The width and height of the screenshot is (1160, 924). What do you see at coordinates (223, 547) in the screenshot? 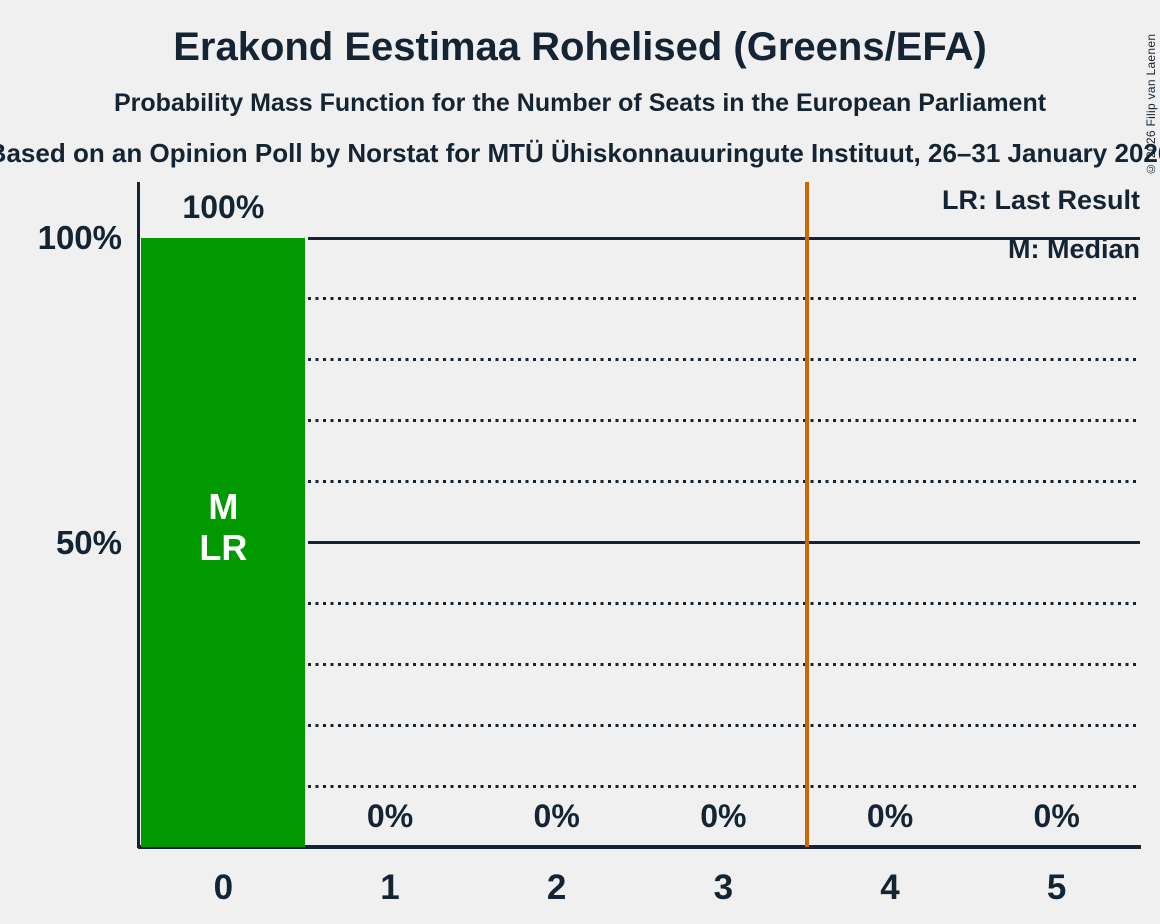
I see `last-result-marker-label: LR` at bounding box center [223, 547].